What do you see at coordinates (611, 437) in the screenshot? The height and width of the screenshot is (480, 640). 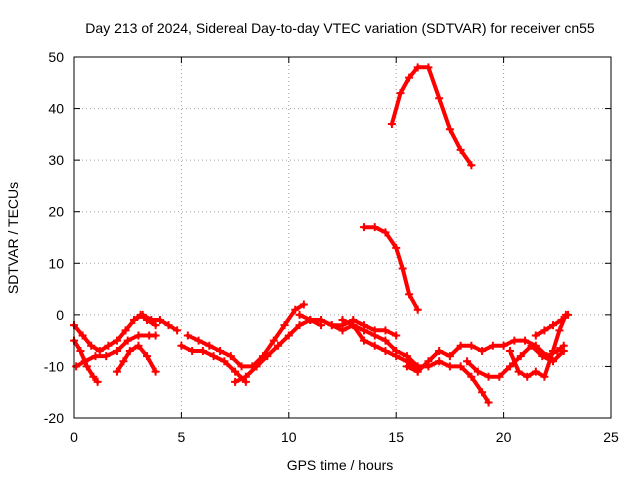 I see `x-tick-label: 25` at bounding box center [611, 437].